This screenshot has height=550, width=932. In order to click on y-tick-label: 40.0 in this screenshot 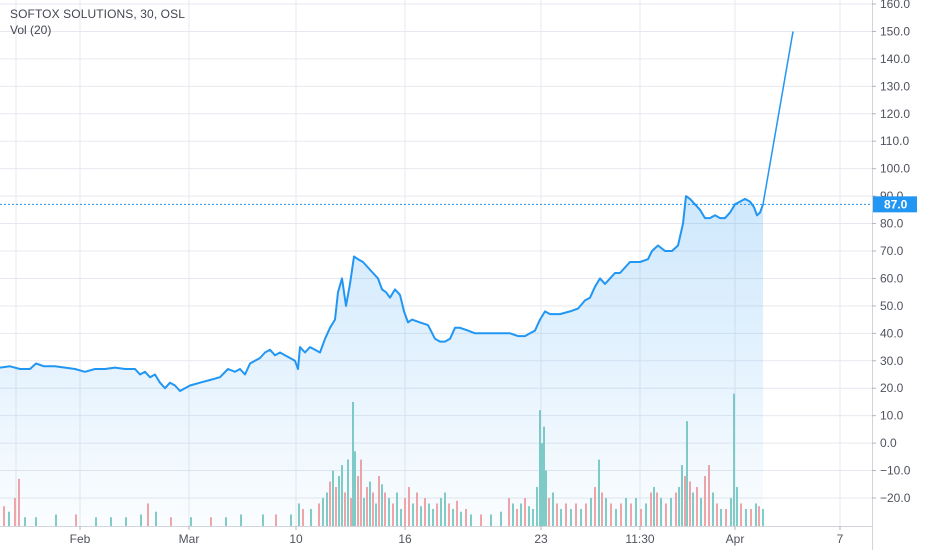, I will do `click(892, 333)`.